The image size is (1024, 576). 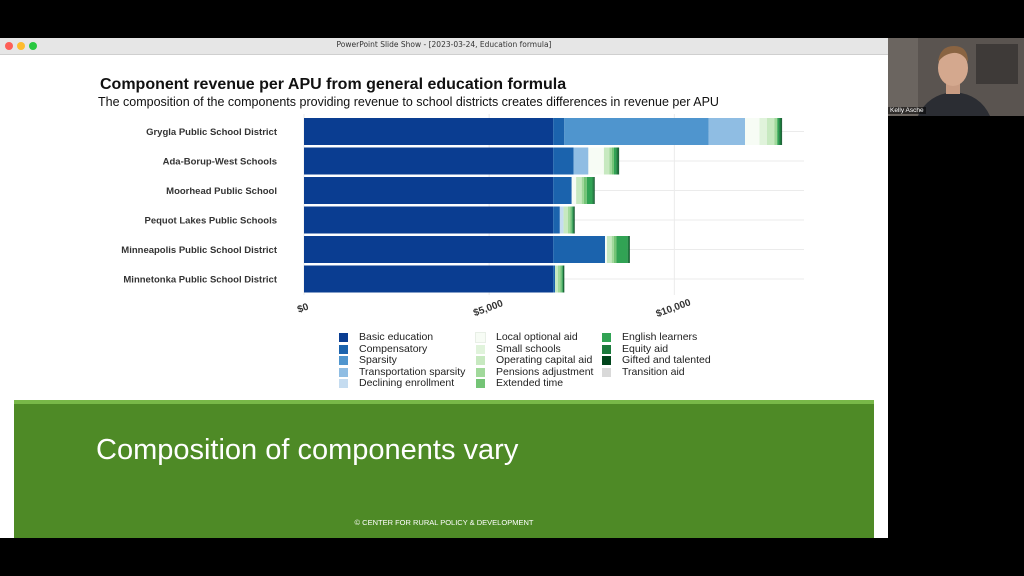 I want to click on legend-item: Declining enrollment, so click(x=396, y=384).